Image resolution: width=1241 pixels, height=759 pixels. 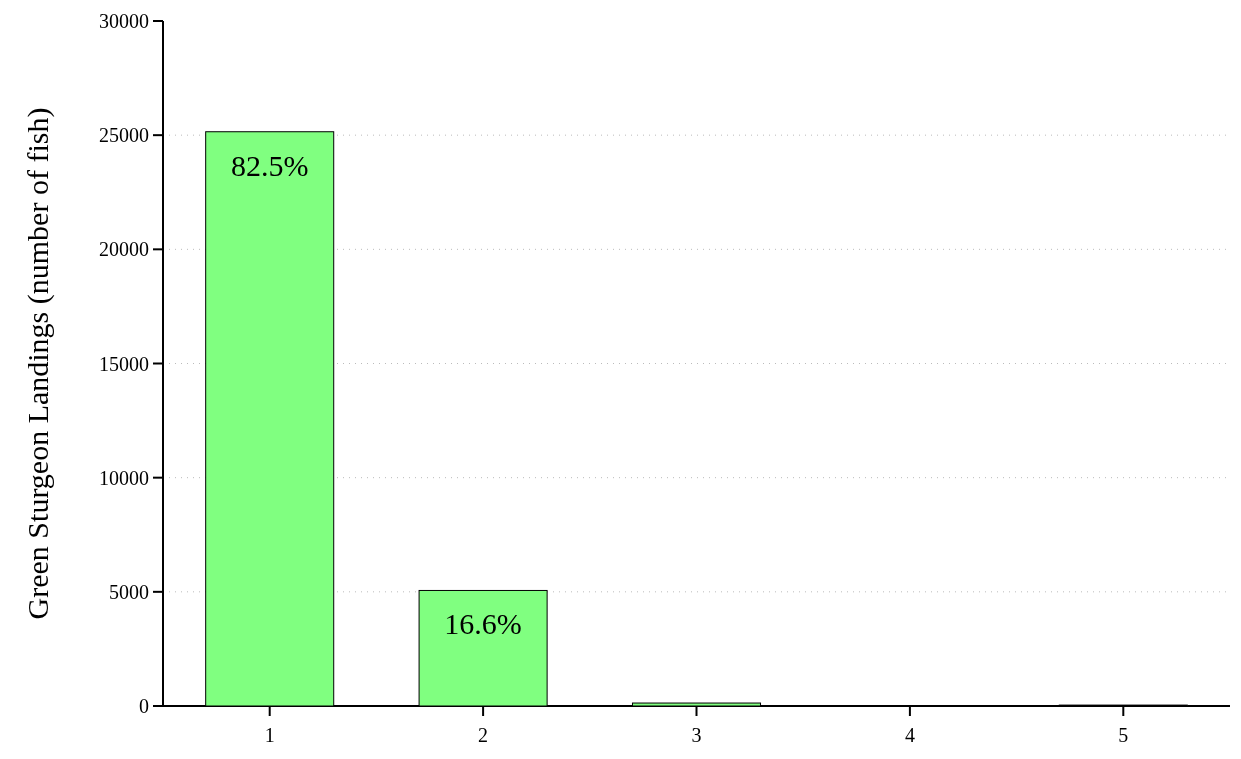 I want to click on y-tick-label: 15000, so click(x=124, y=363).